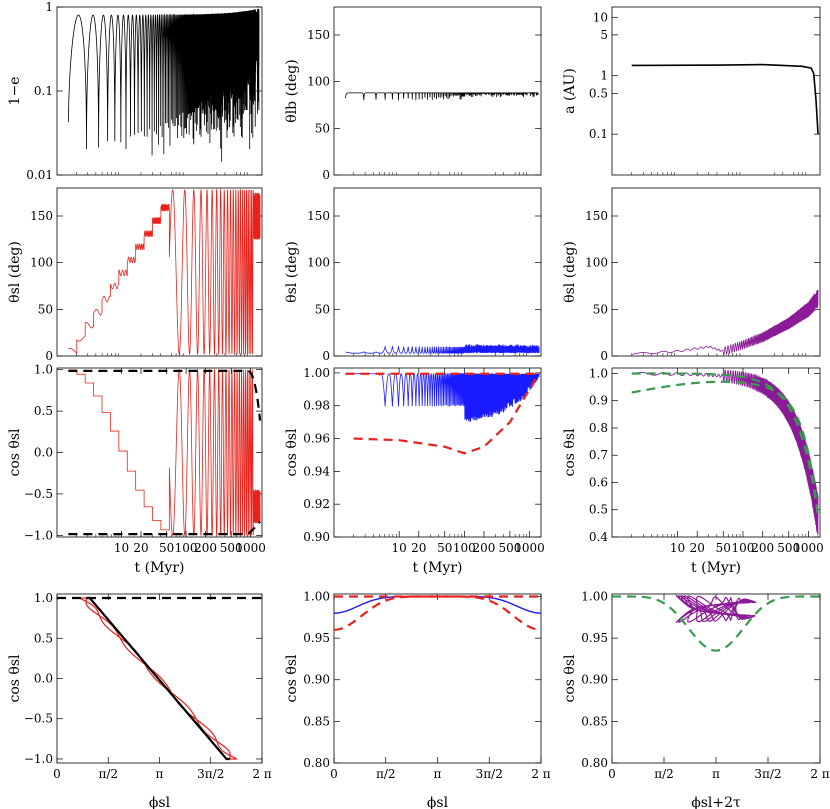 This screenshot has width=830, height=809. I want to click on p32-xtick-label-6: 1000, so click(529, 548).